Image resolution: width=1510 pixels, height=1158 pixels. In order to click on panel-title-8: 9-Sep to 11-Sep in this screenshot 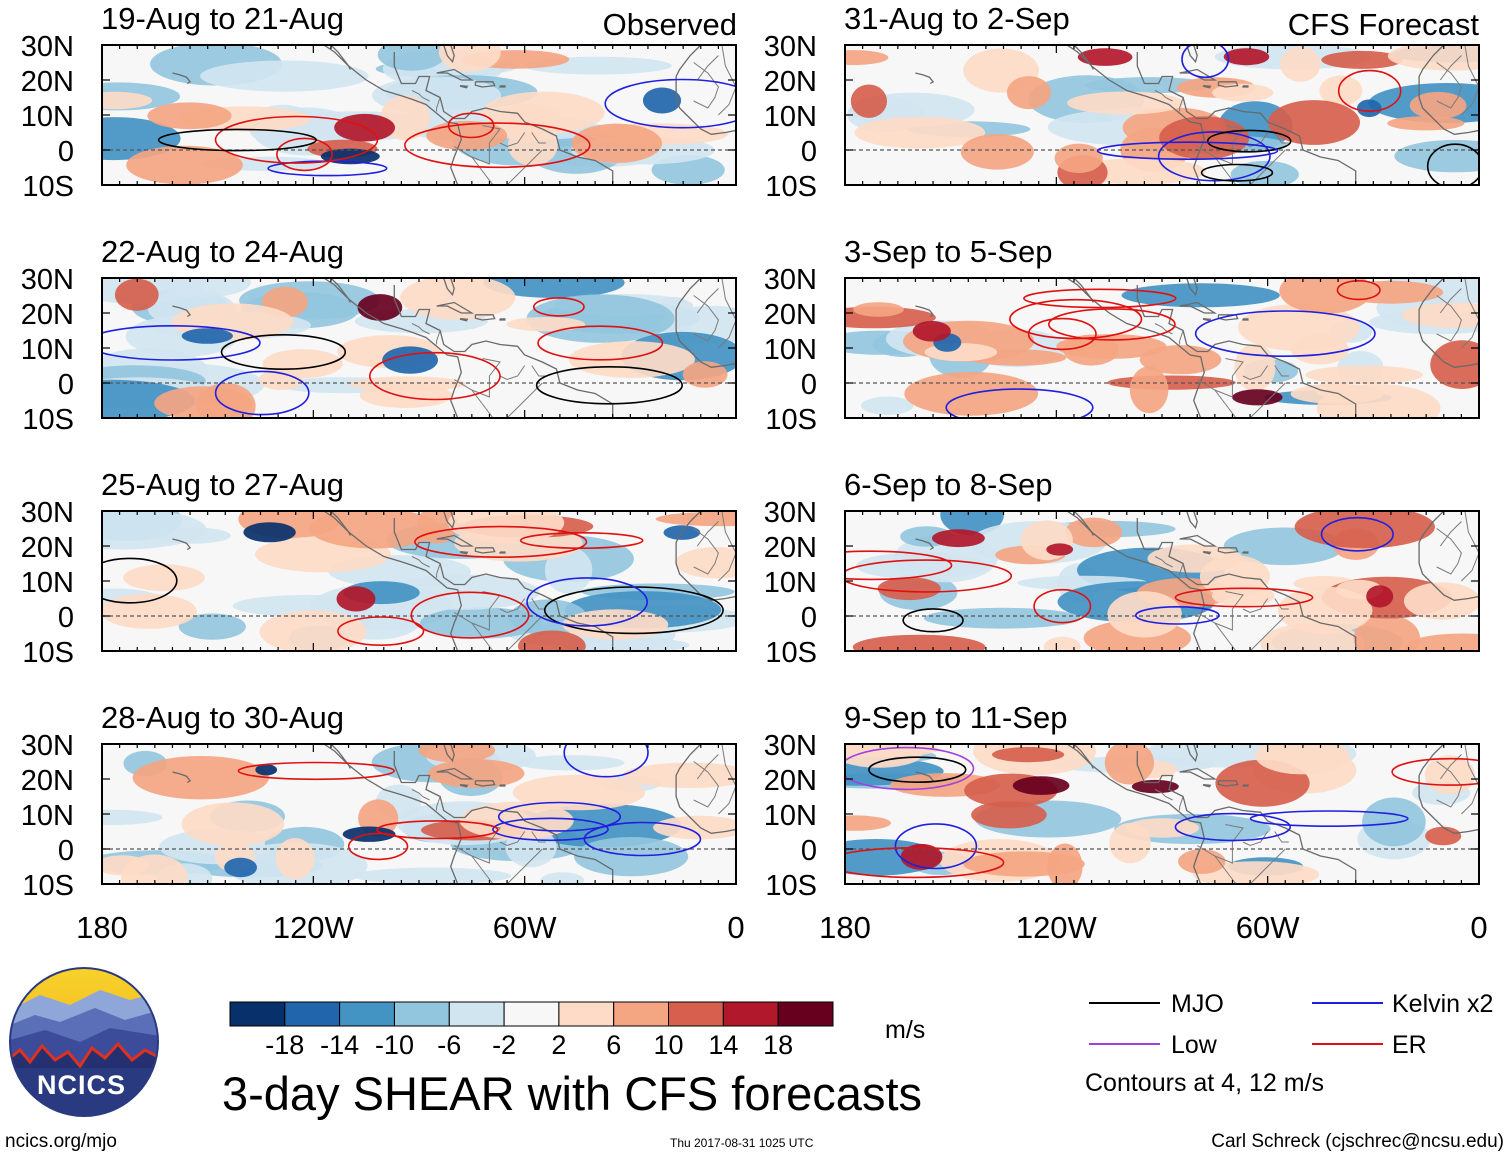, I will do `click(956, 717)`.